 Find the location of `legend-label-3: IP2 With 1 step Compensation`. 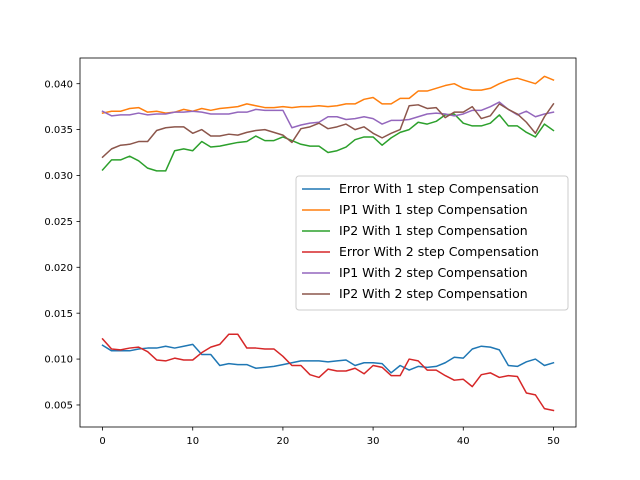

legend-label-3: IP2 With 1 step Compensation is located at coordinates (433, 230).